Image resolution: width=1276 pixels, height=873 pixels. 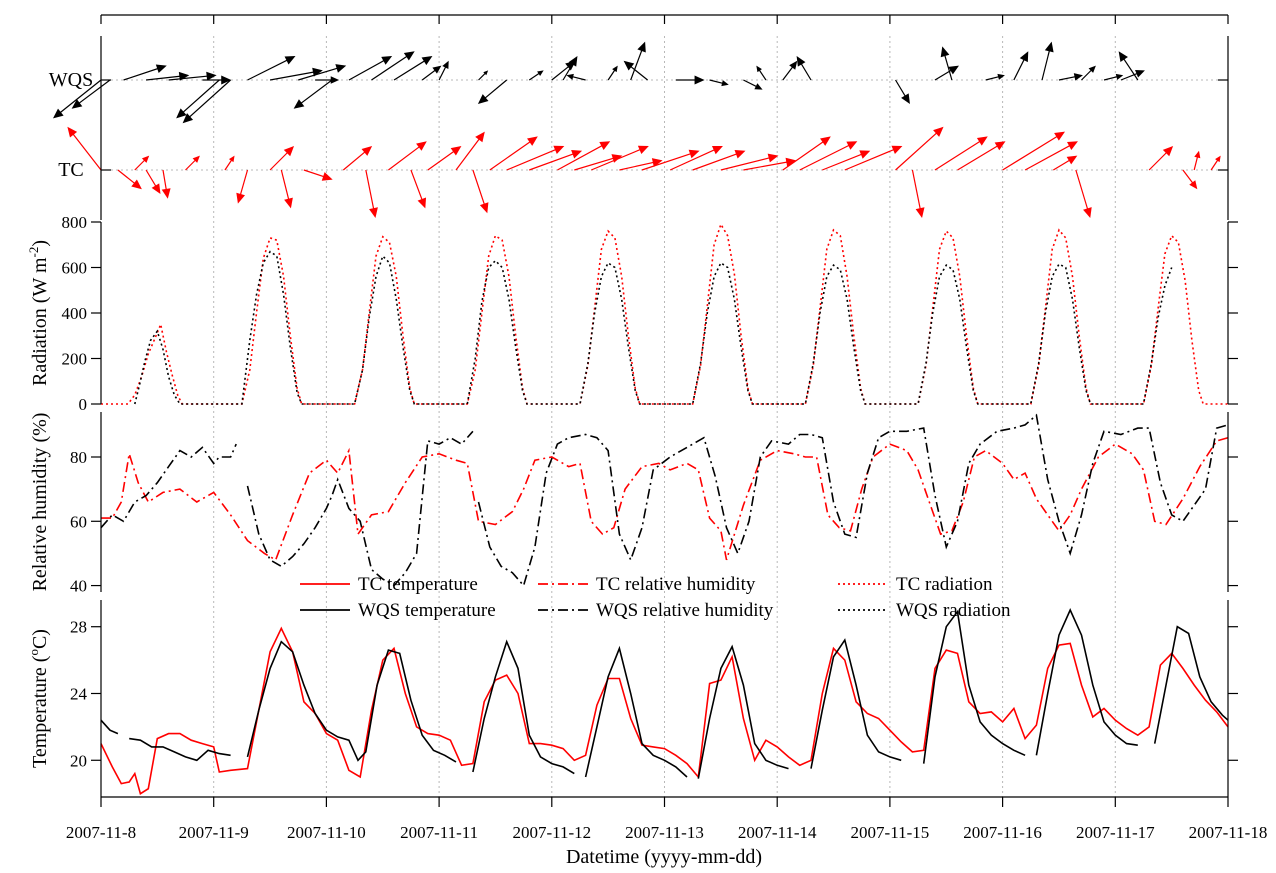 What do you see at coordinates (890, 832) in the screenshot?
I see `x-tick-label: 2007-11-15` at bounding box center [890, 832].